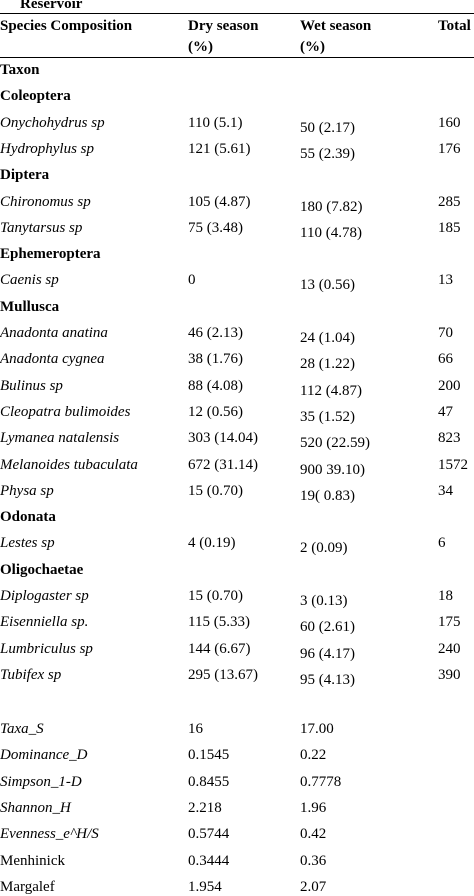  Describe the element at coordinates (317, 729) in the screenshot. I see `diversity-wet-value: 17.00` at that location.